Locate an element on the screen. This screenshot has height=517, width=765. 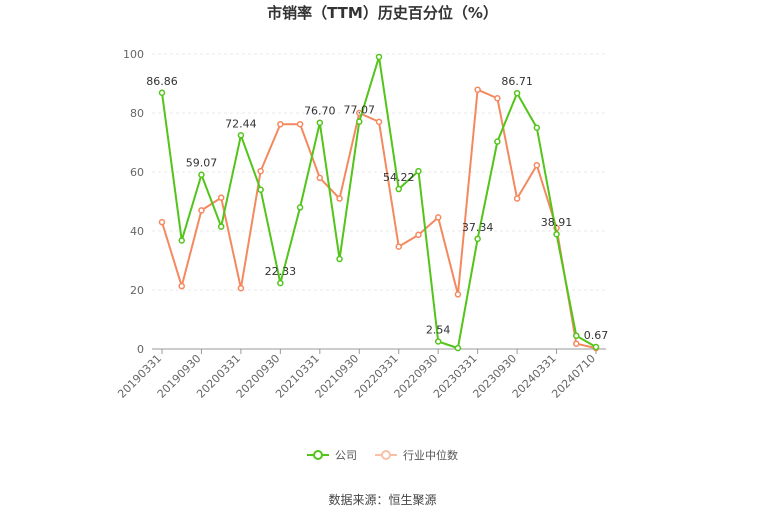
data-source: 数据来源：恒生聚源 is located at coordinates (382, 500).